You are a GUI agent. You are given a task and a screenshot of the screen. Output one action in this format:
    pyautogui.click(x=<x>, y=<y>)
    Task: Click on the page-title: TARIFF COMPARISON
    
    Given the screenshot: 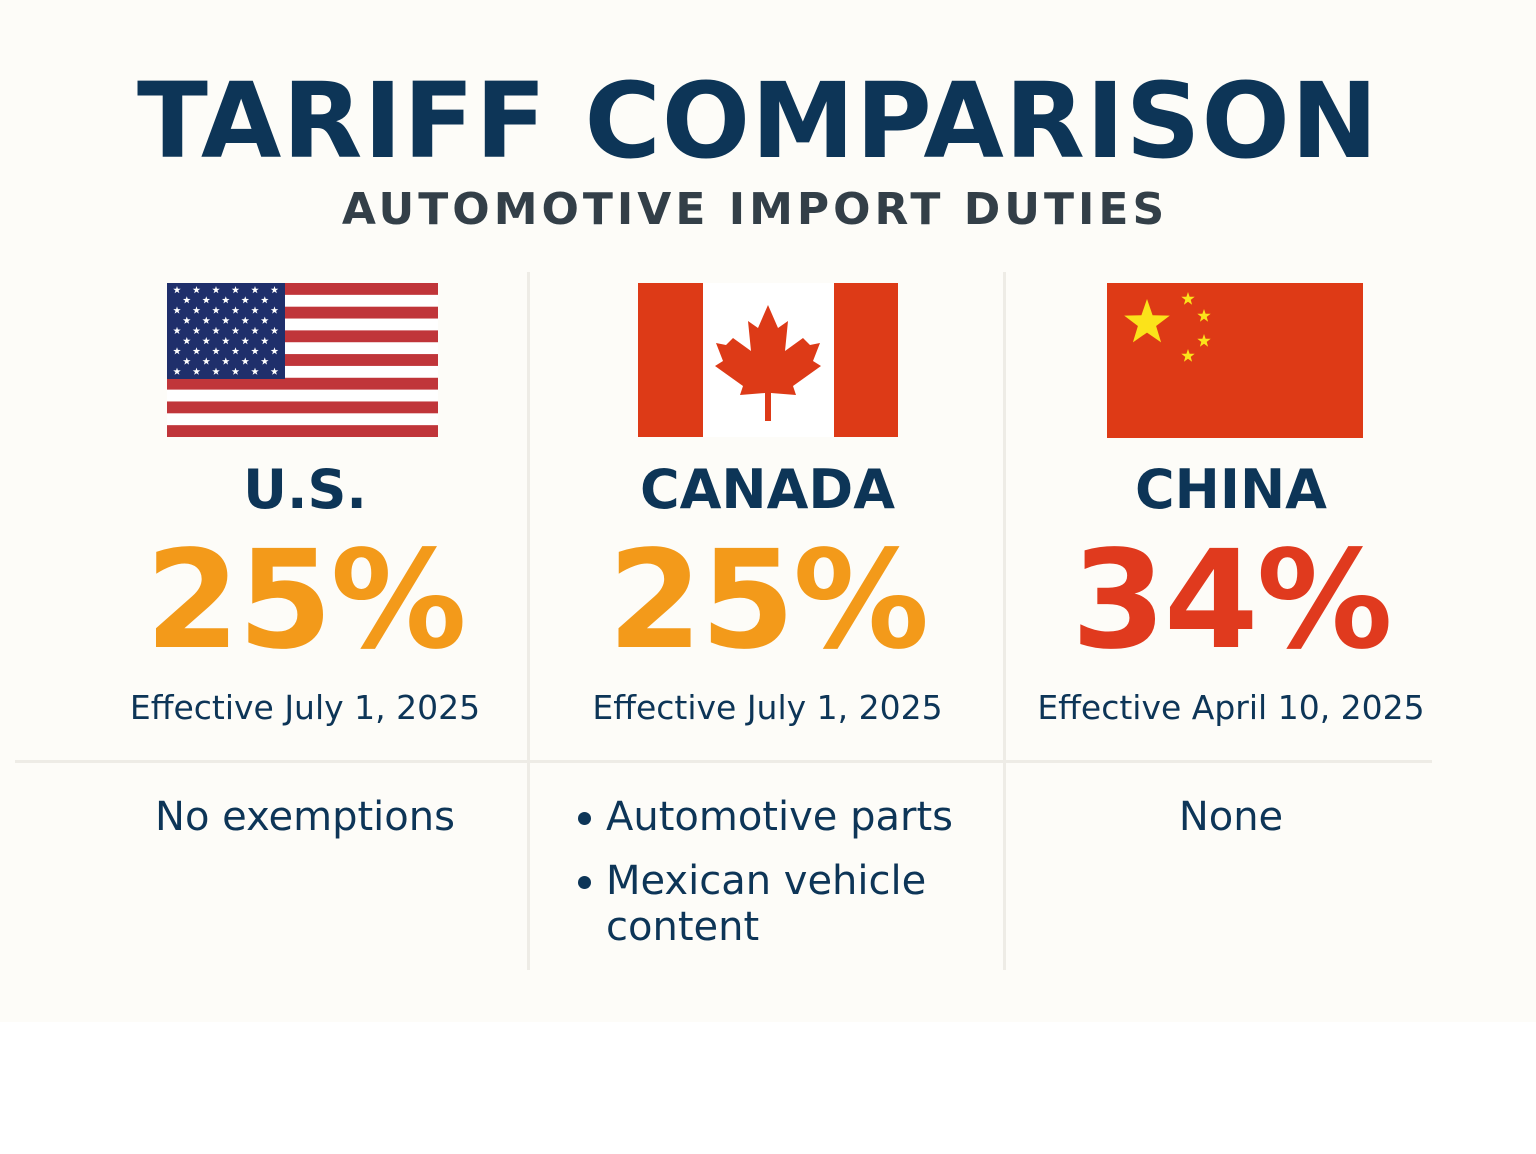 What is the action you would take?
    pyautogui.click(x=758, y=121)
    